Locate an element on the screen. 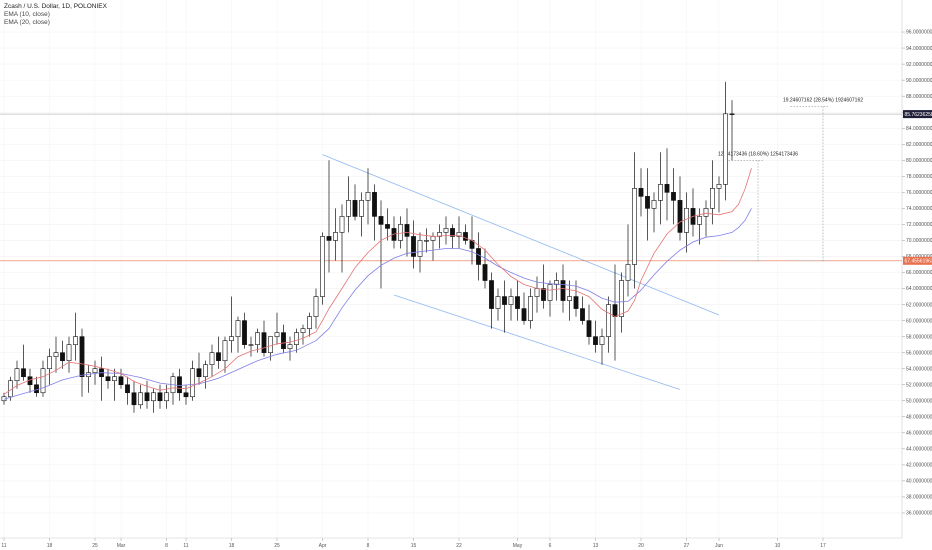 The image size is (932, 550). measure-label: 19.24607162 (28.54%) 1924607162 is located at coordinates (823, 101).